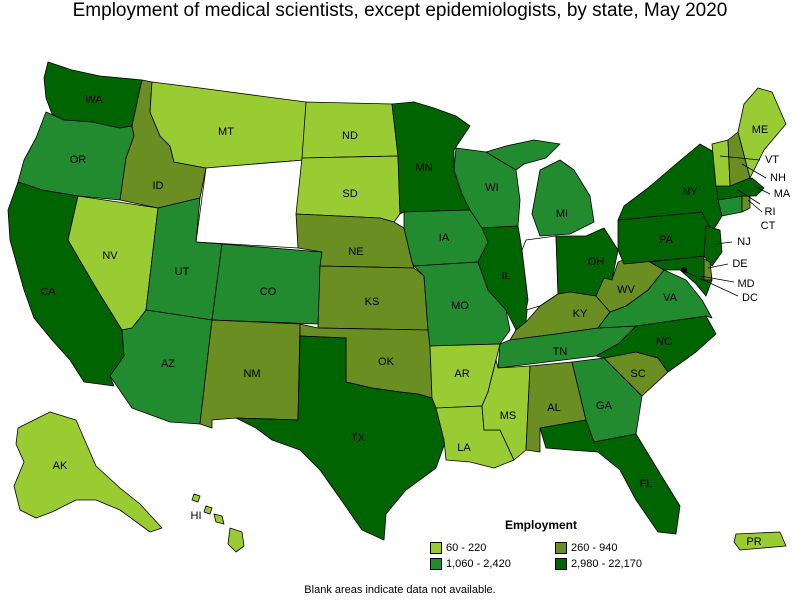  What do you see at coordinates (637, 374) in the screenshot?
I see `label-sc: SC` at bounding box center [637, 374].